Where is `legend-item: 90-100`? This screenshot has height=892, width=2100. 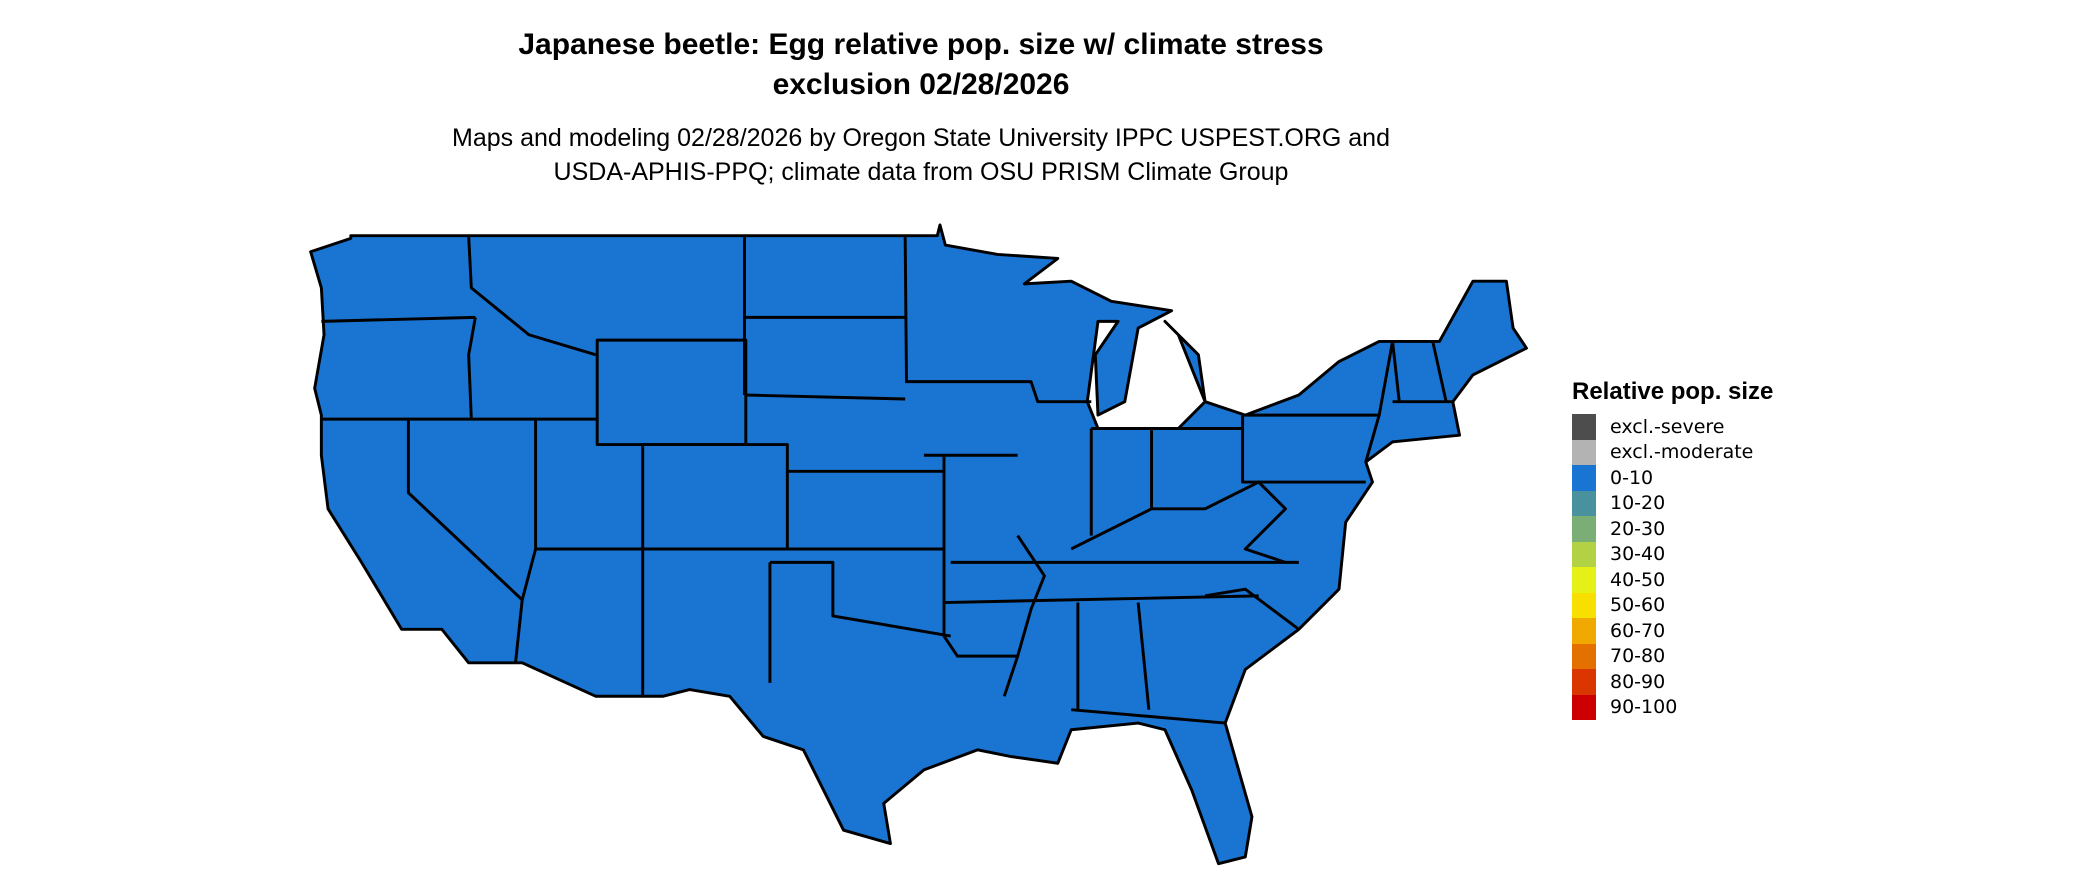 legend-item: 90-100 is located at coordinates (1672, 707).